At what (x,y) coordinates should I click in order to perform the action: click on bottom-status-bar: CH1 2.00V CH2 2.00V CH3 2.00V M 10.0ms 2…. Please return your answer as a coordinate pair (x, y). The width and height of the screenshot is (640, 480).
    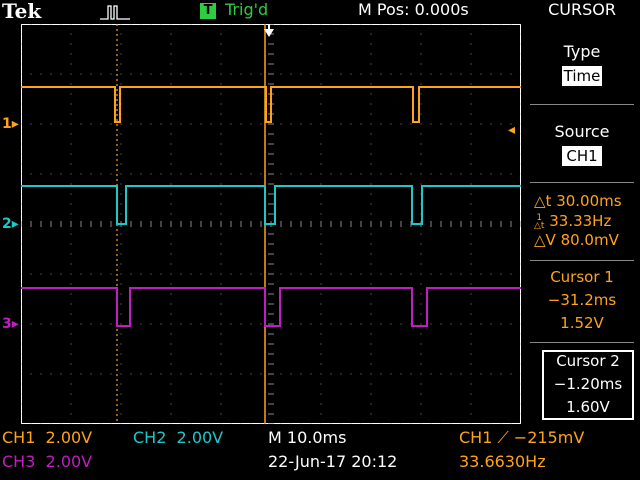
    Looking at the image, I should click on (320, 452).